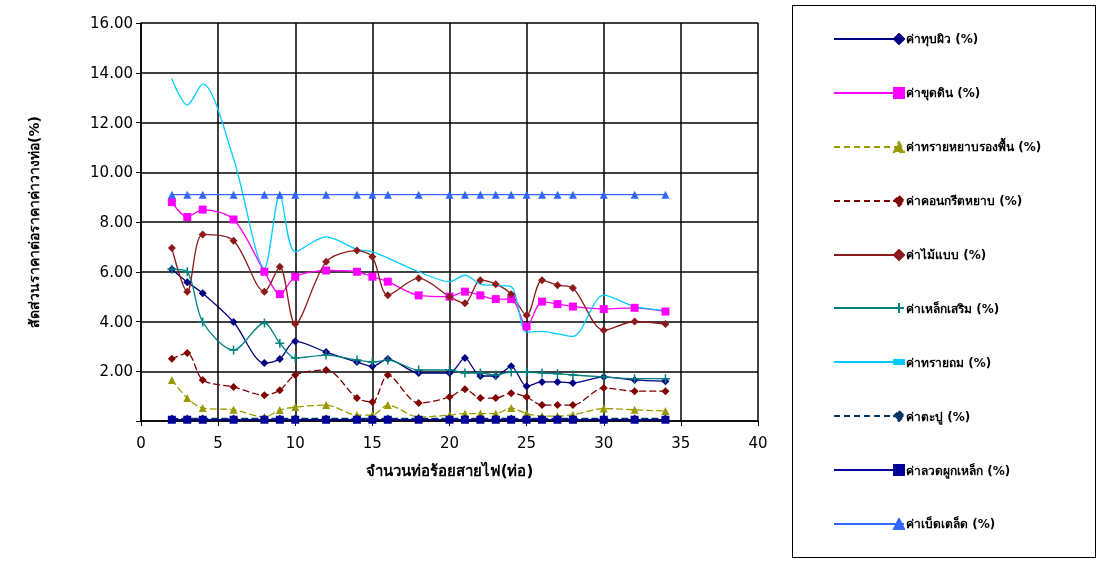 This screenshot has width=1101, height=562. I want to click on y-tick-label: 6.00, so click(116, 271).